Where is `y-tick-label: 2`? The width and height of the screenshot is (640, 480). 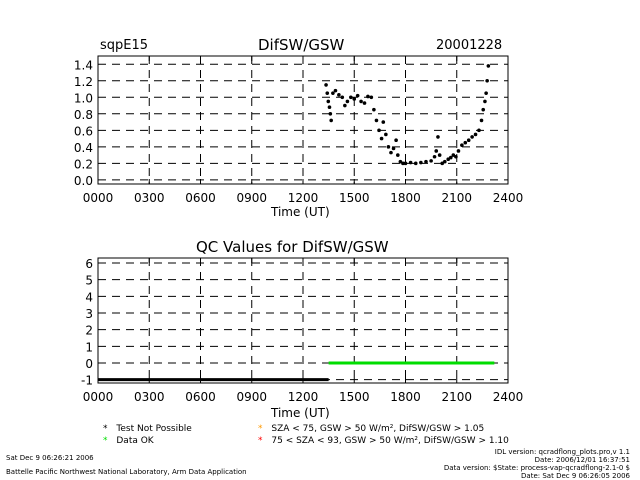
y-tick-label: 2 is located at coordinates (89, 331).